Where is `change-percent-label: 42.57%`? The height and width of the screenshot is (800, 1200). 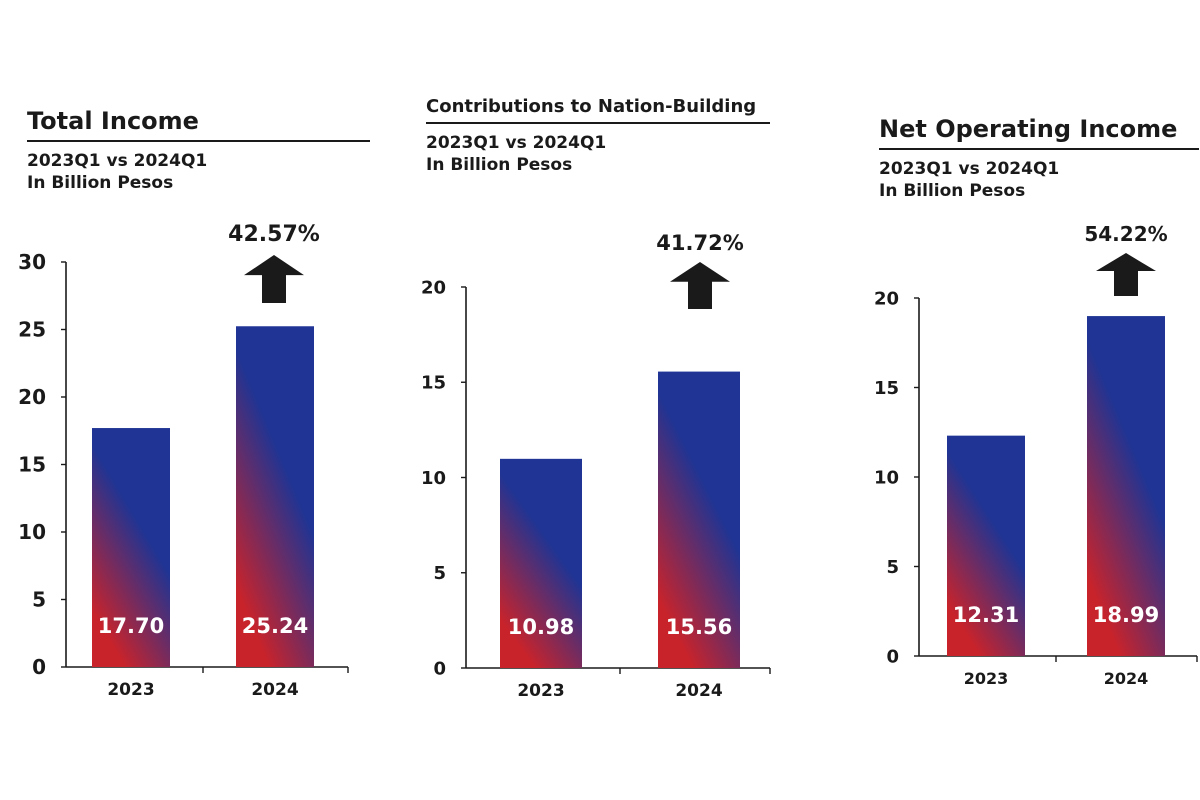 change-percent-label: 42.57% is located at coordinates (274, 234).